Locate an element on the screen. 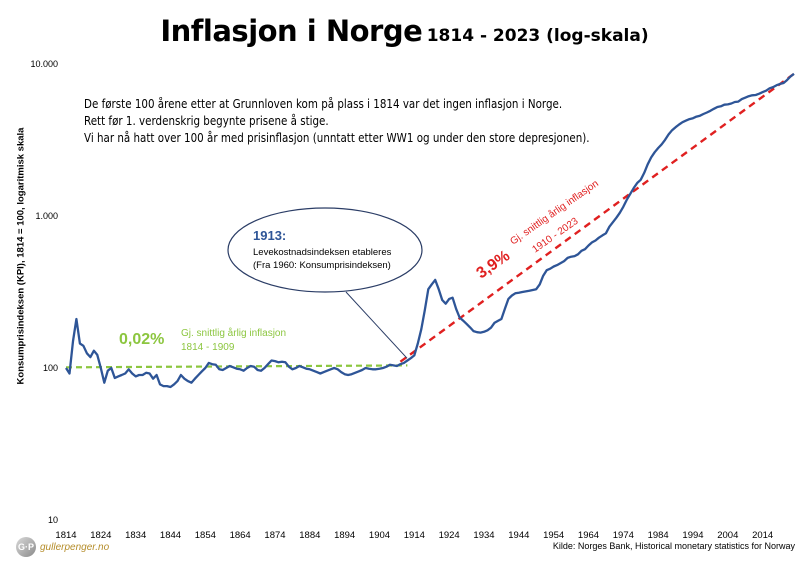 This screenshot has width=809, height=567. logo: G·P gullerpenger.no is located at coordinates (62, 547).